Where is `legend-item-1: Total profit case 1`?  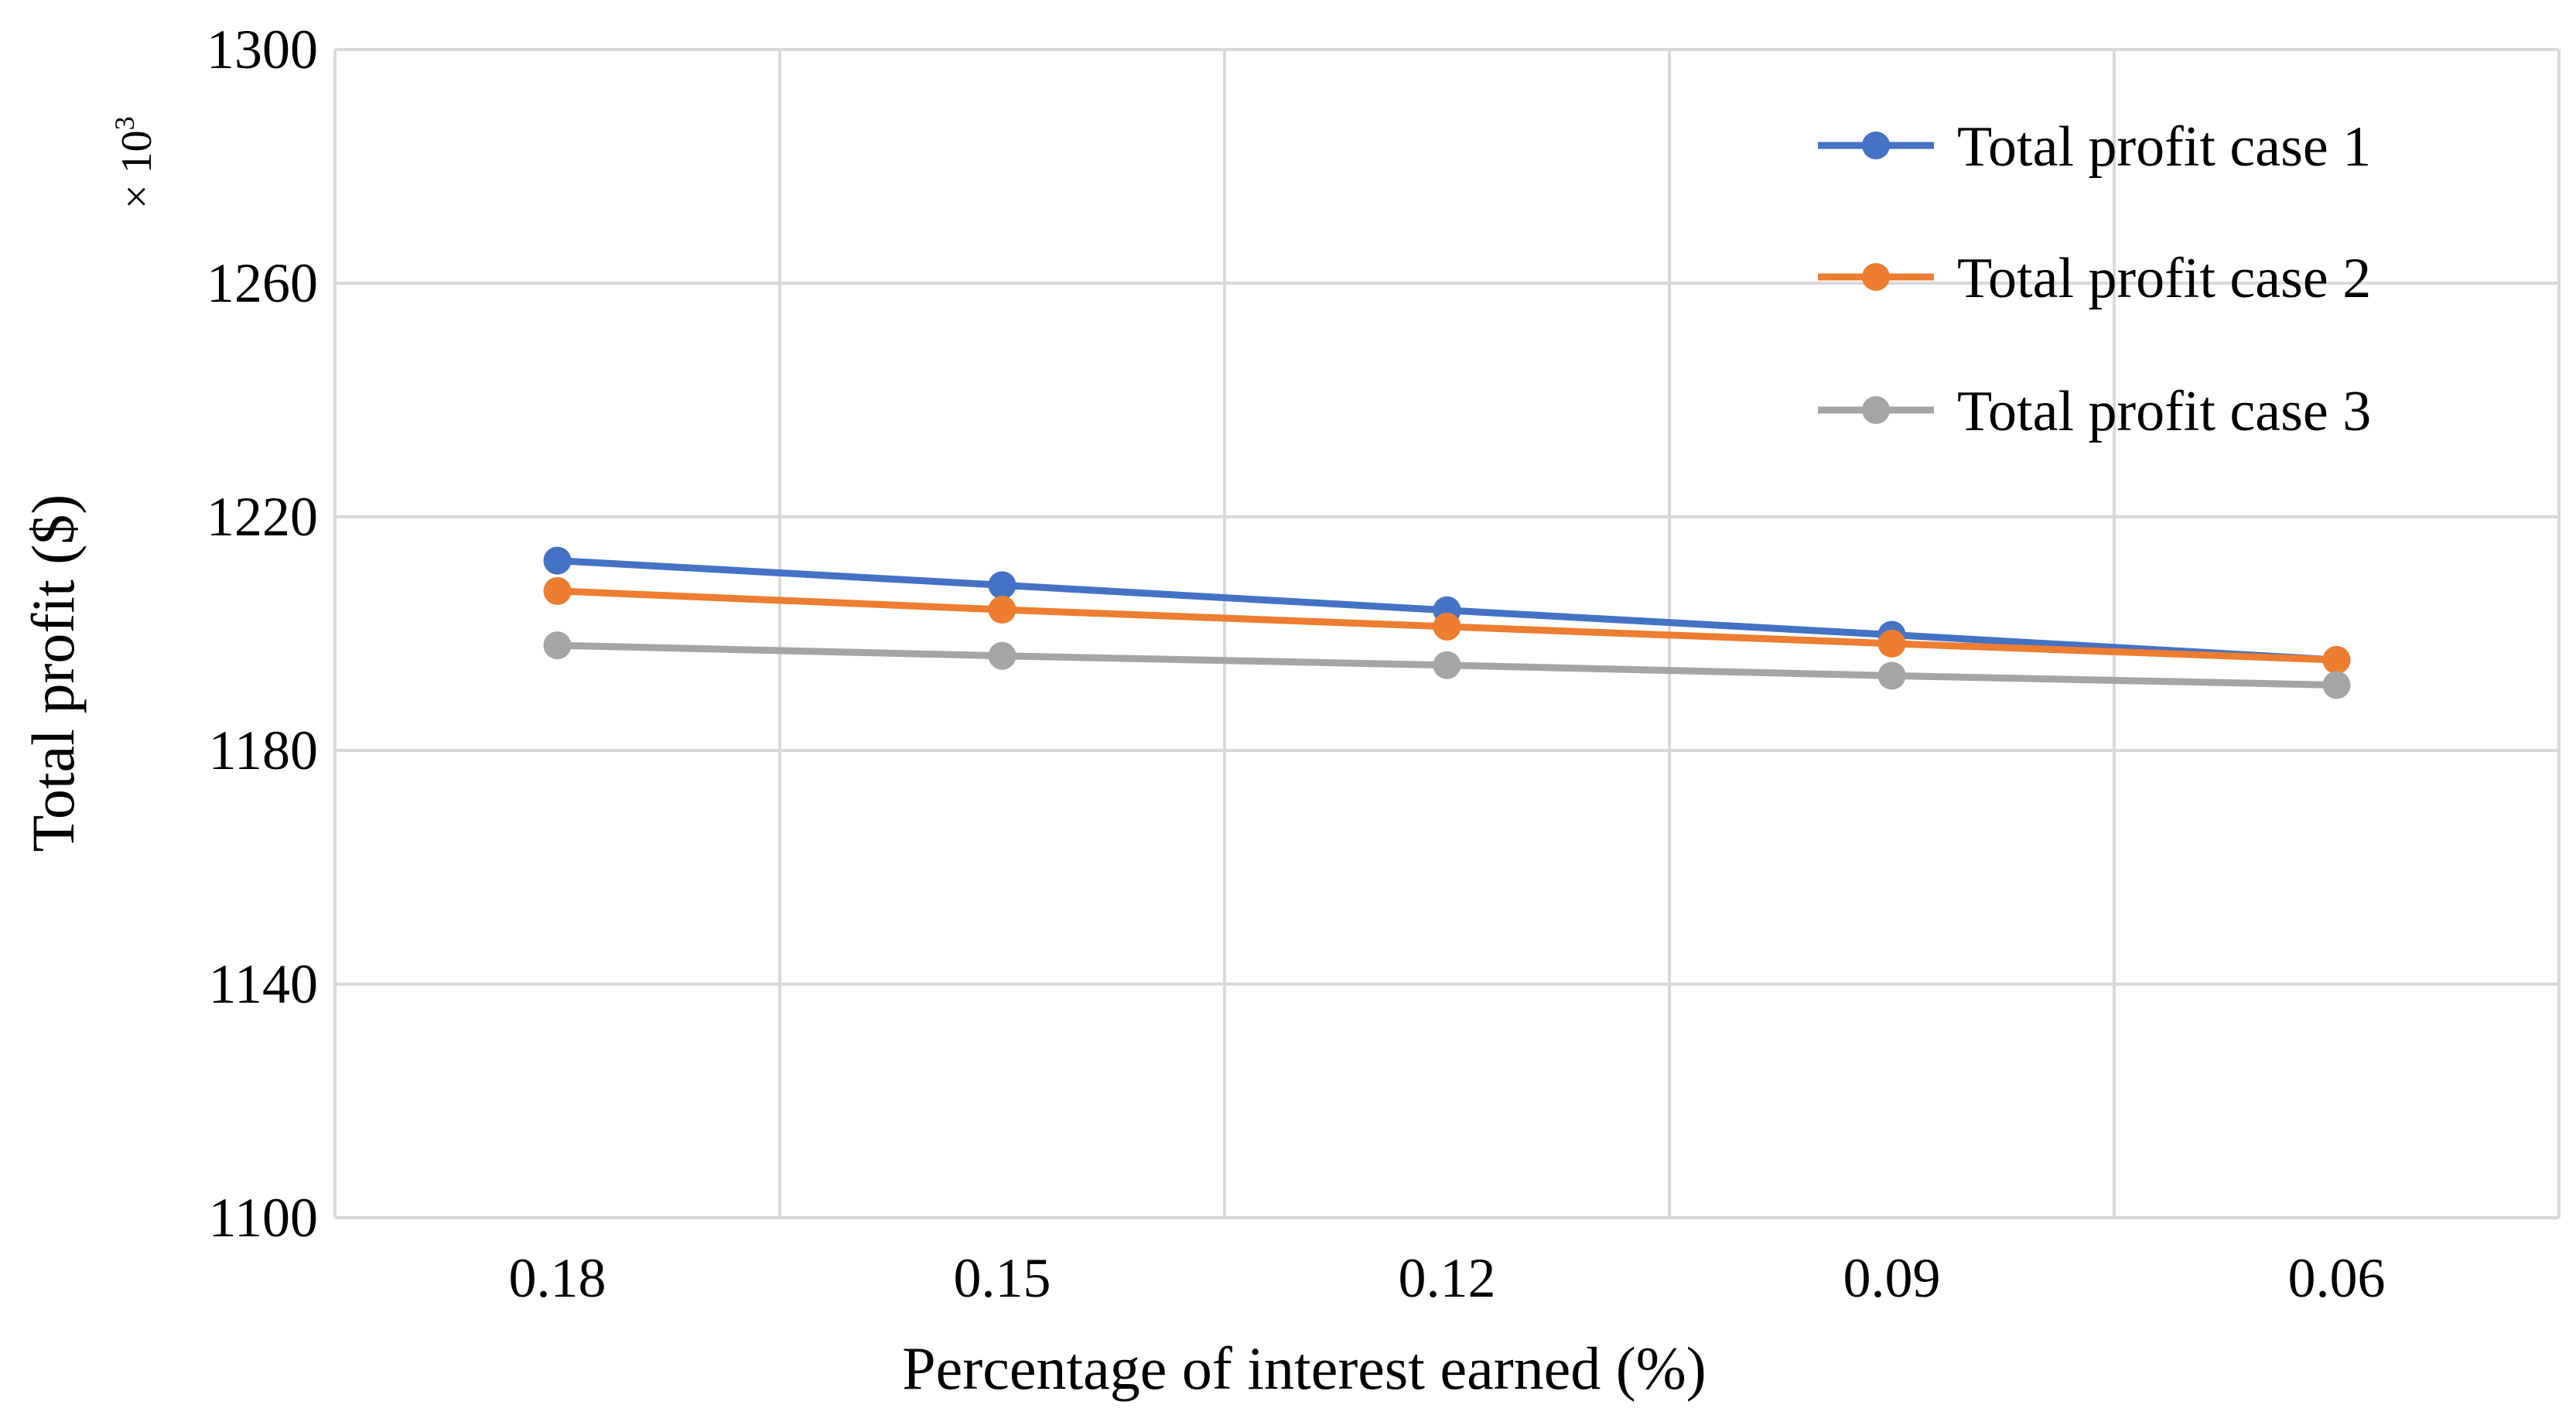 legend-item-1: Total profit case 1 is located at coordinates (2094, 147).